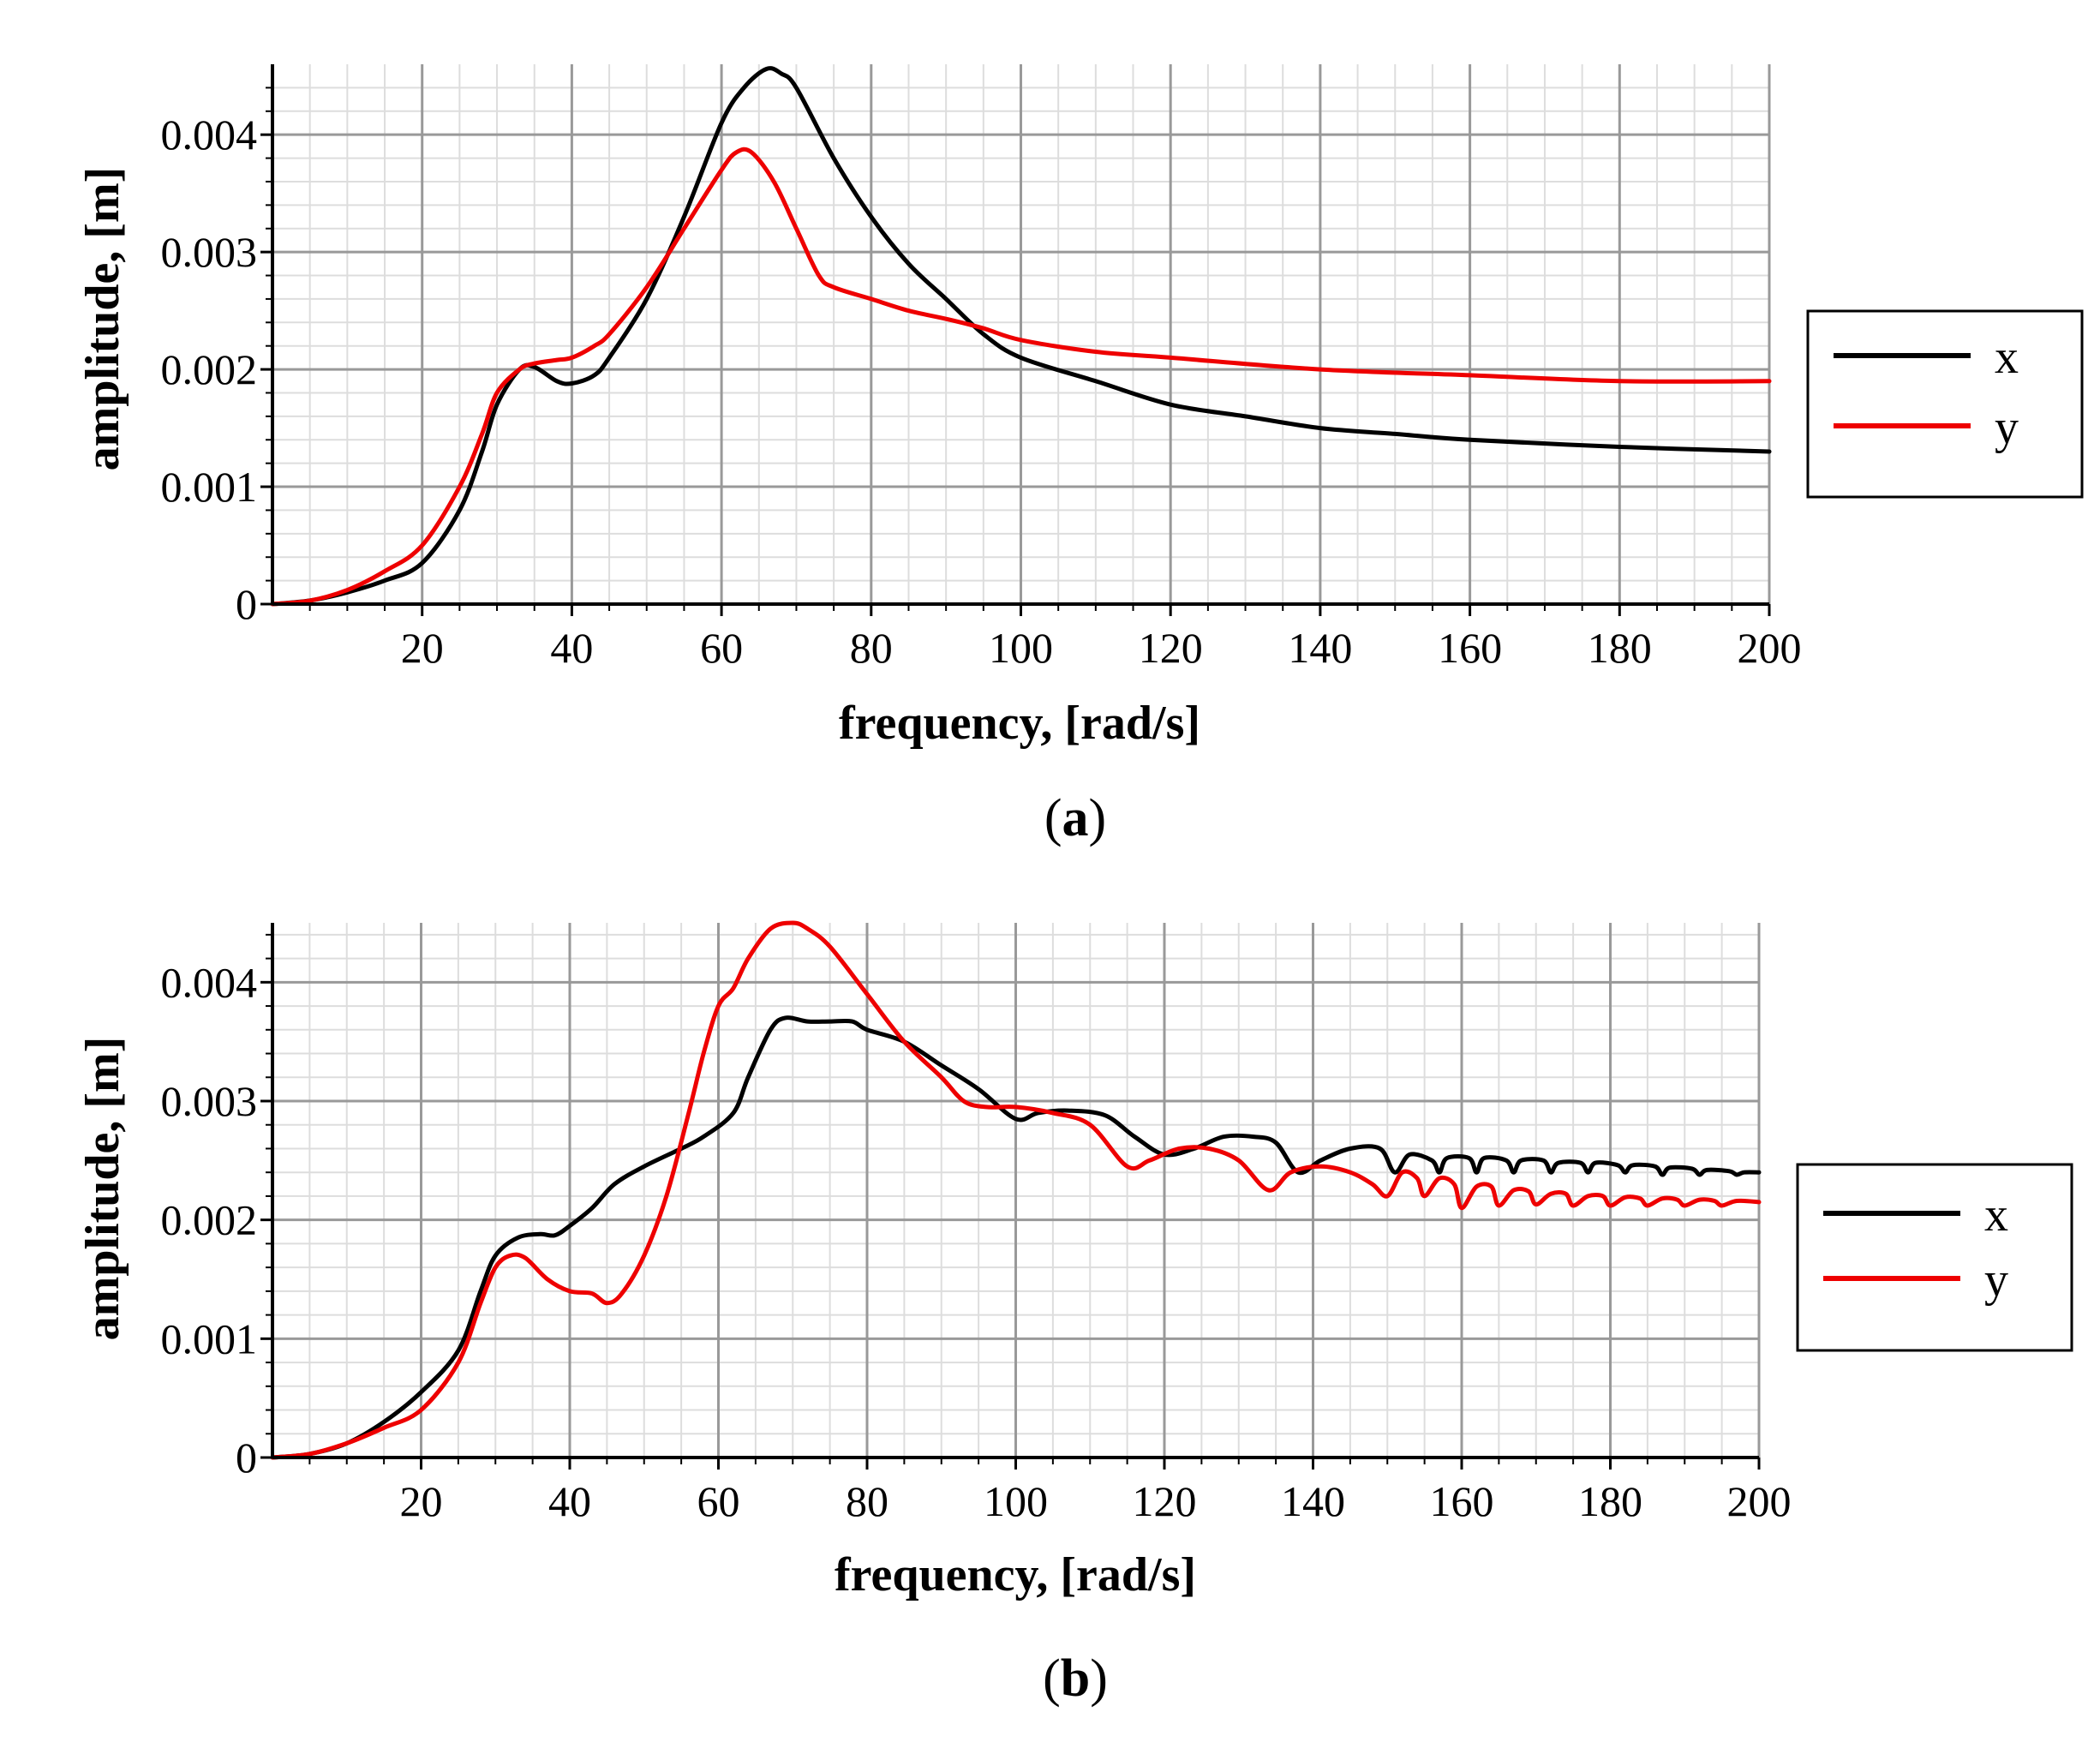  What do you see at coordinates (1996, 1280) in the screenshot?
I see `legend-label-y-b: y` at bounding box center [1996, 1280].